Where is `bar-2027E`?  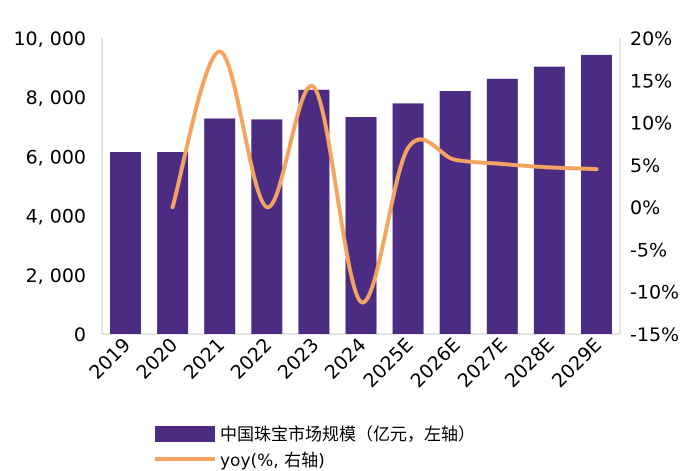
bar-2027E is located at coordinates (502, 206).